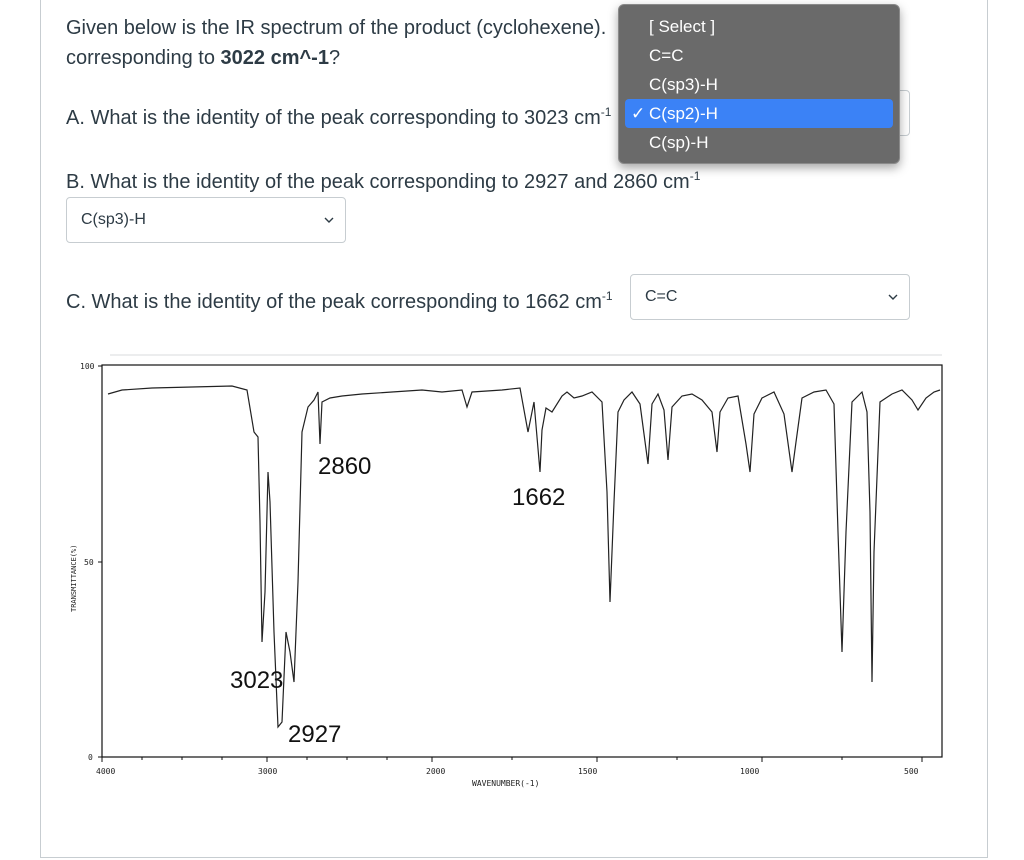 The width and height of the screenshot is (1024, 860). I want to click on option-csp3-h: C(sp3)-H, so click(759, 84).